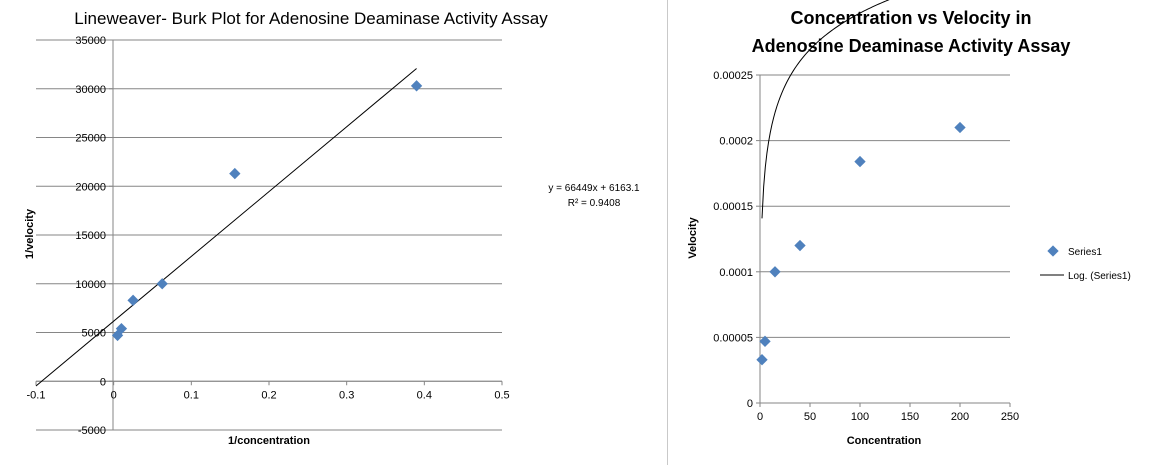  What do you see at coordinates (424, 395) in the screenshot?
I see `x-tick-label: 0.4` at bounding box center [424, 395].